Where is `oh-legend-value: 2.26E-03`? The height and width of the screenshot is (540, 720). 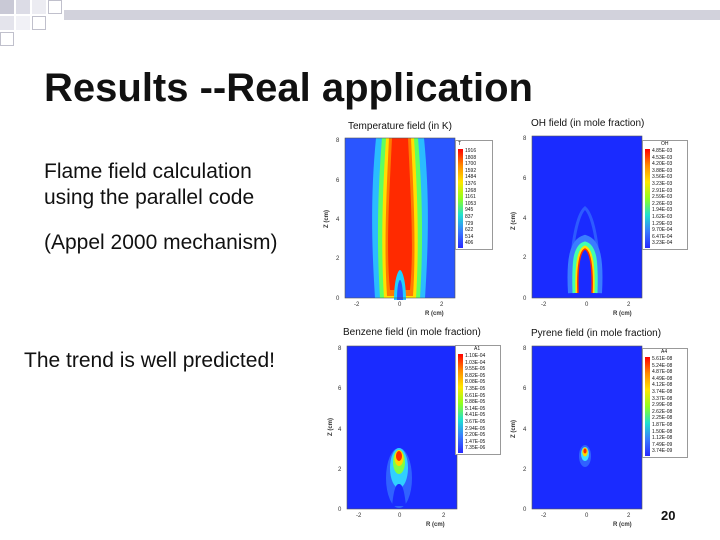 oh-legend-value: 2.26E-03 is located at coordinates (662, 203).